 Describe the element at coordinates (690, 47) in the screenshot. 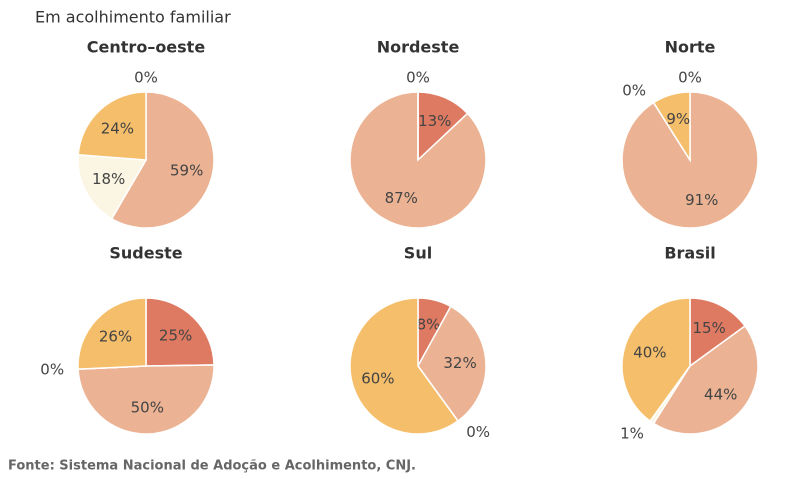

I see `pie-title: Norte` at that location.